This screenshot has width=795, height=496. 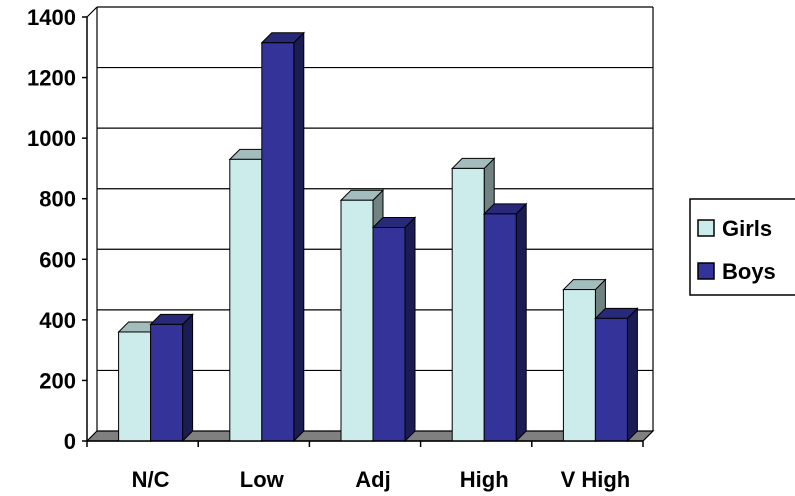 What do you see at coordinates (57, 259) in the screenshot?
I see `y-tick-label: 600` at bounding box center [57, 259].